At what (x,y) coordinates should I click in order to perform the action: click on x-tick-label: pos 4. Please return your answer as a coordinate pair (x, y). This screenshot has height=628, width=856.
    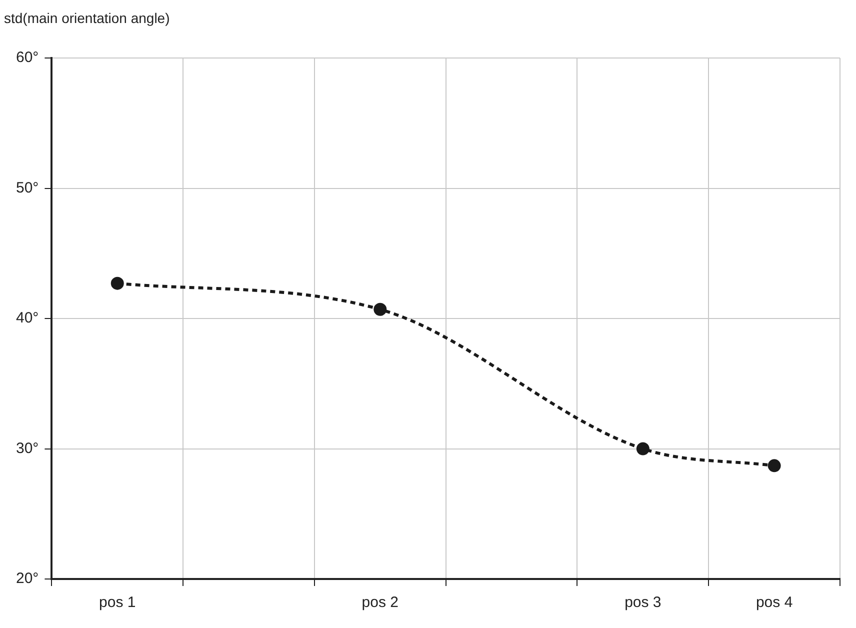
    Looking at the image, I should click on (774, 603).